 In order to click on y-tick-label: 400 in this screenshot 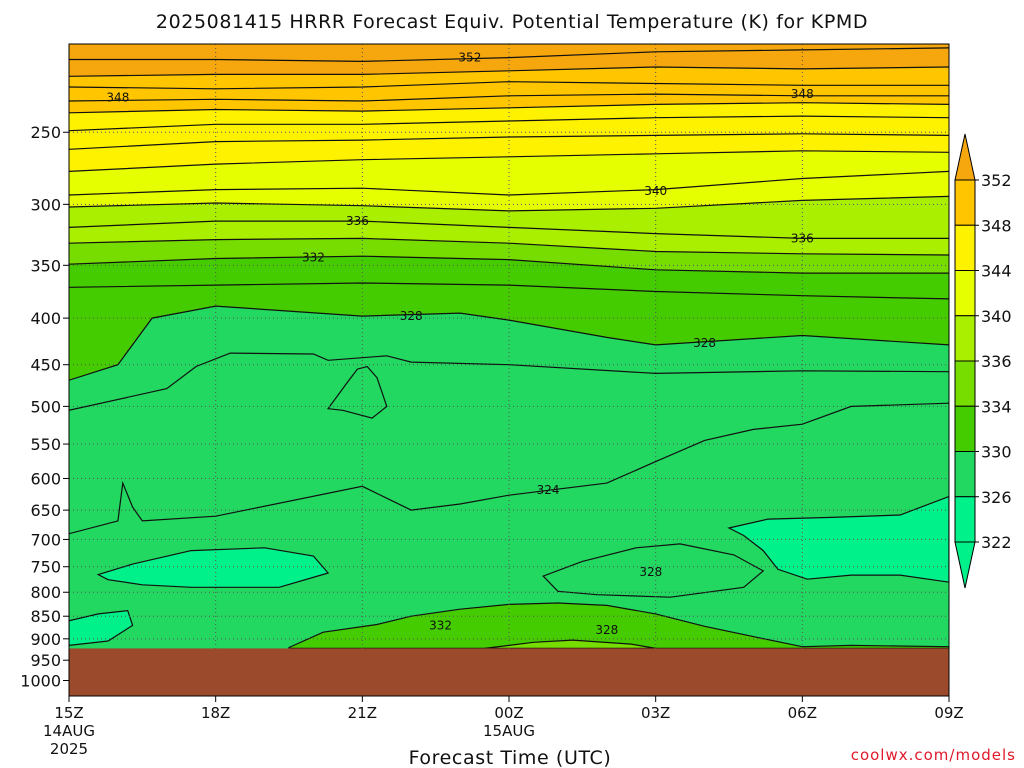, I will do `click(45, 318)`.